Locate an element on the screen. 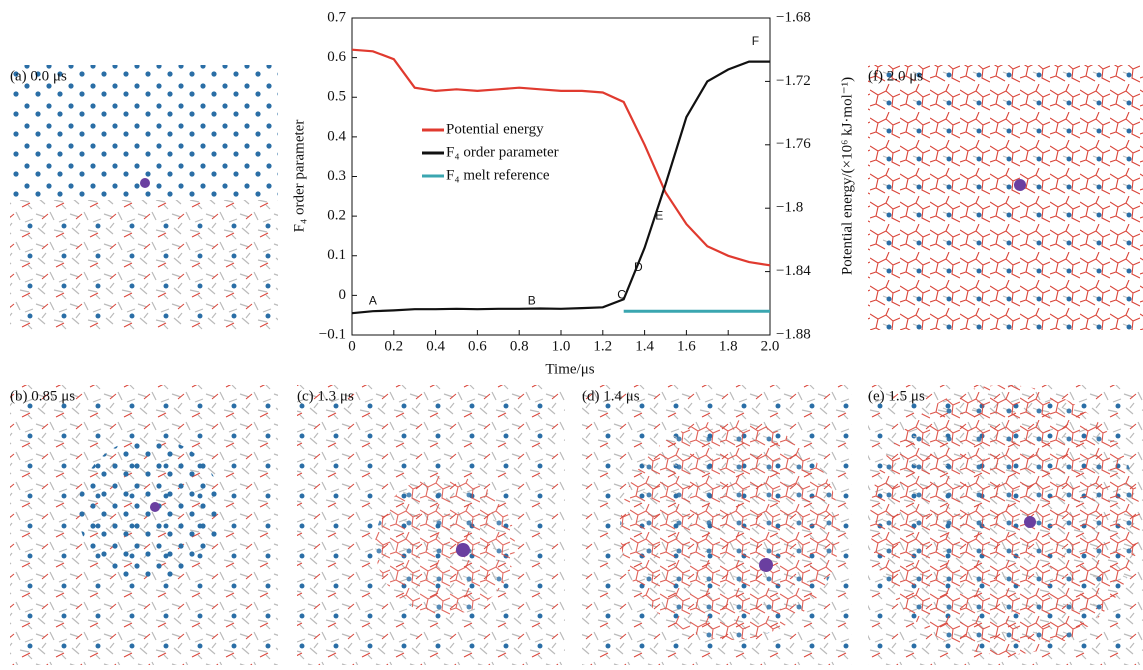 Image resolution: width=1143 pixels, height=670 pixels. y-tick-label: 0.4 is located at coordinates (336, 136).